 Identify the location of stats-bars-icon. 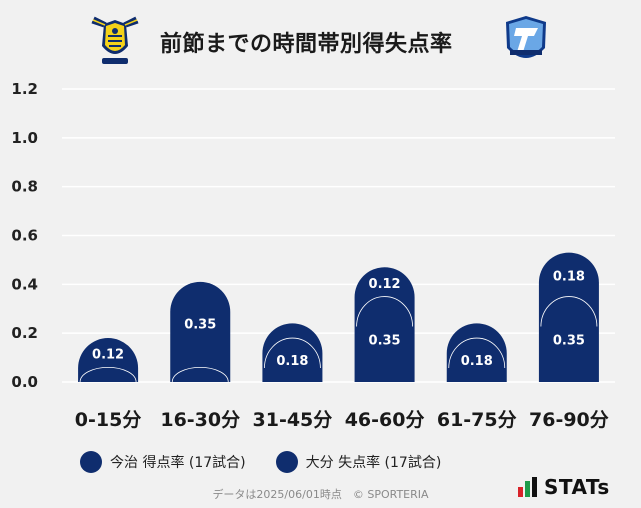
(527, 487).